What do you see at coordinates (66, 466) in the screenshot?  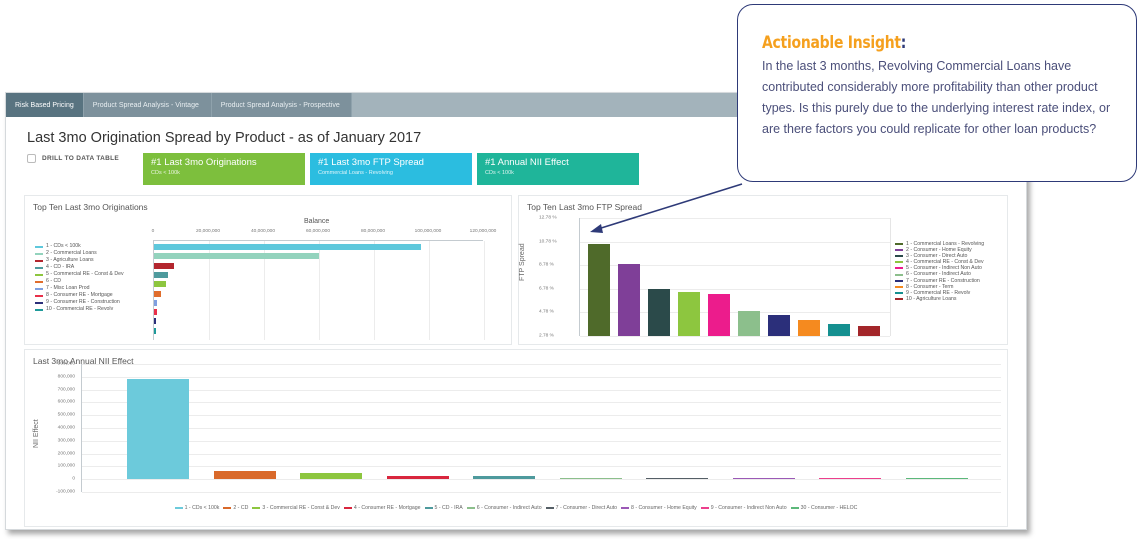 I see `y-tick-label: 100,000` at bounding box center [66, 466].